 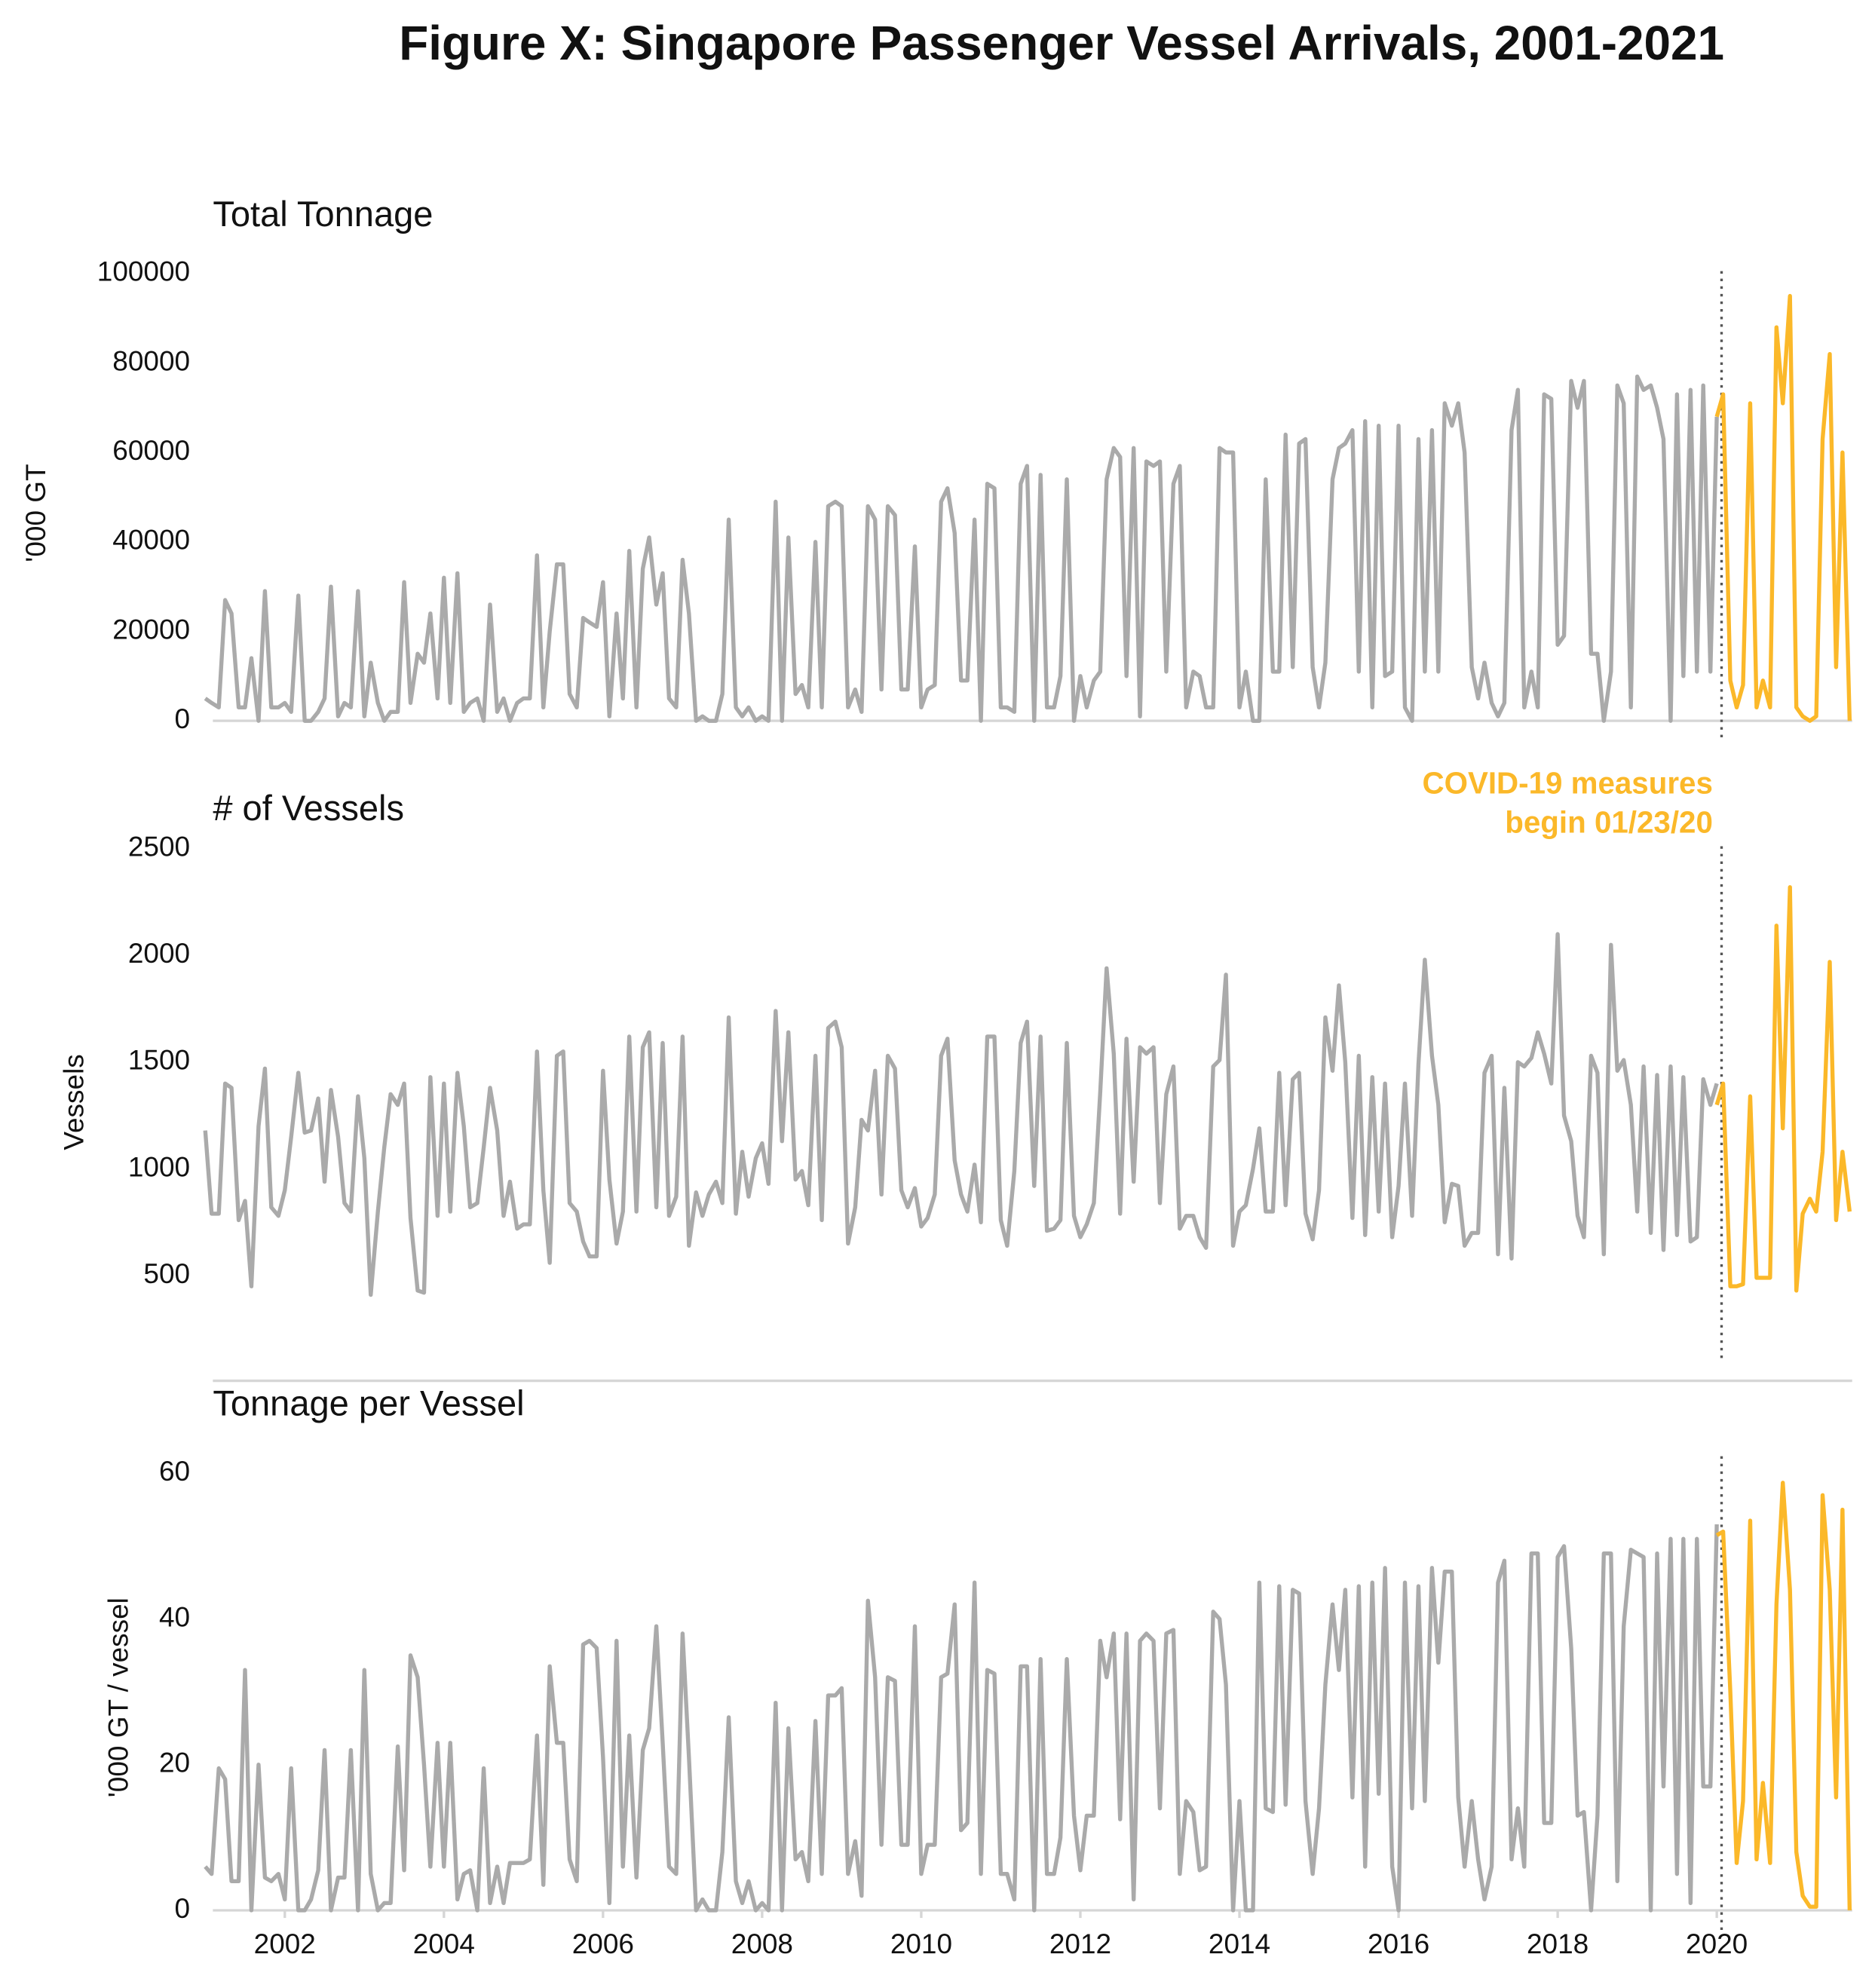 I want to click on x-tick-label: 2014, so click(x=1239, y=1944).